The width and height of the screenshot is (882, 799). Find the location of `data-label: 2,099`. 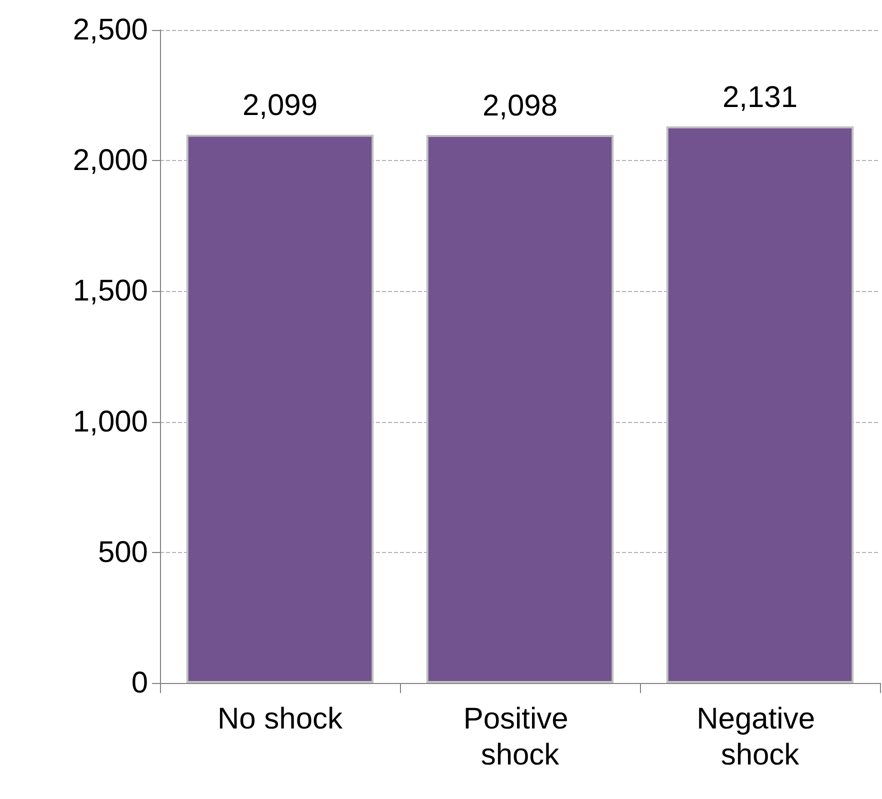

data-label: 2,099 is located at coordinates (280, 105).